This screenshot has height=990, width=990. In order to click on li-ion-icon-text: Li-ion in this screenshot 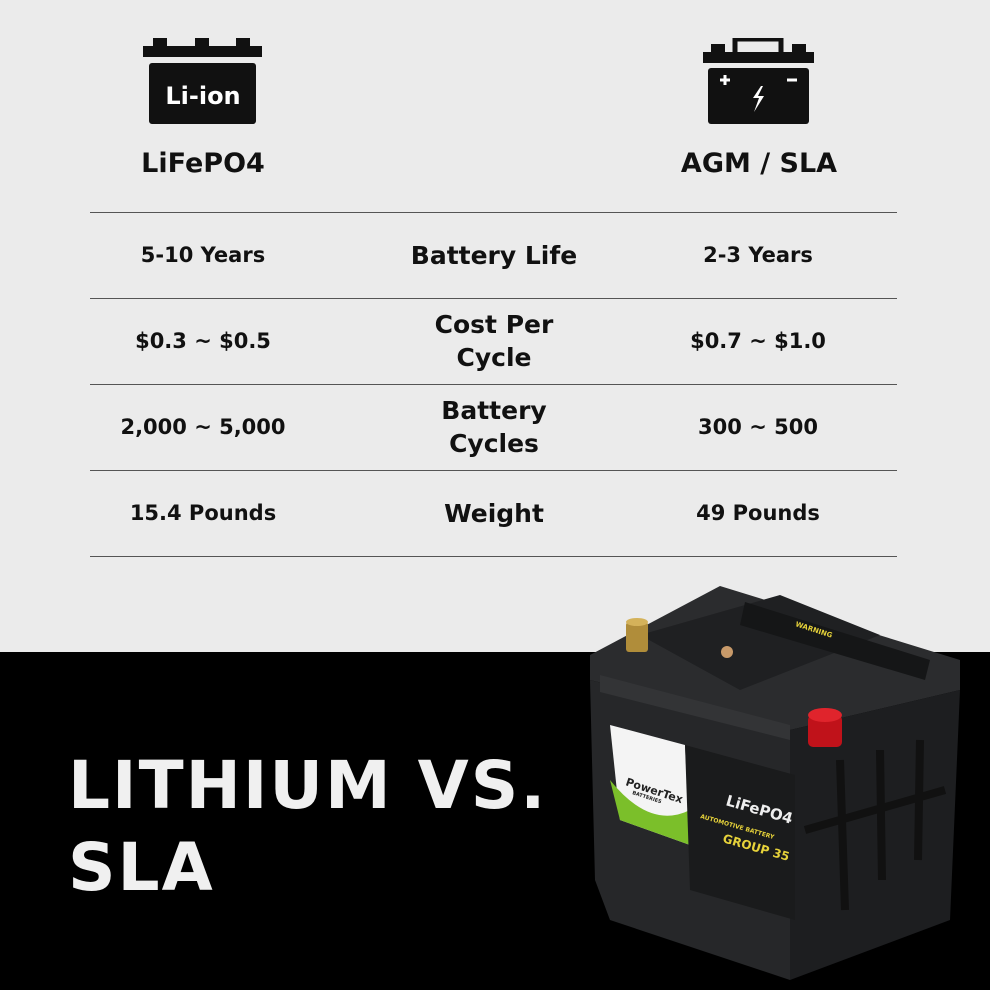, I will do `click(202, 96)`.